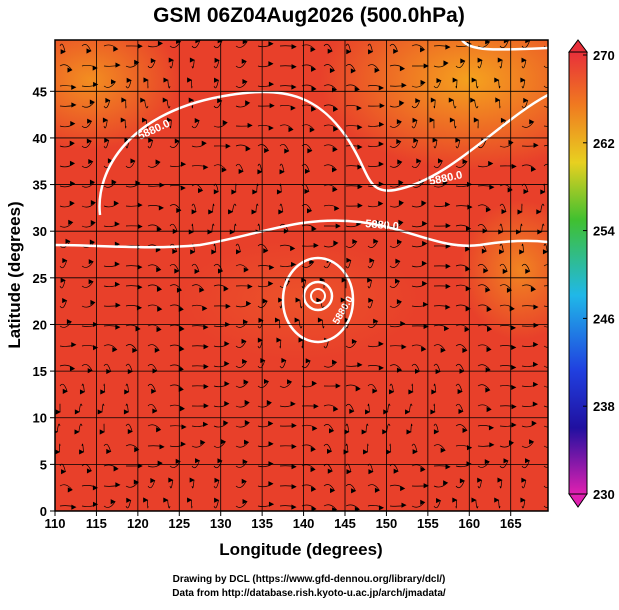 This screenshot has height=610, width=619. I want to click on x-tick-label: 130, so click(221, 523).